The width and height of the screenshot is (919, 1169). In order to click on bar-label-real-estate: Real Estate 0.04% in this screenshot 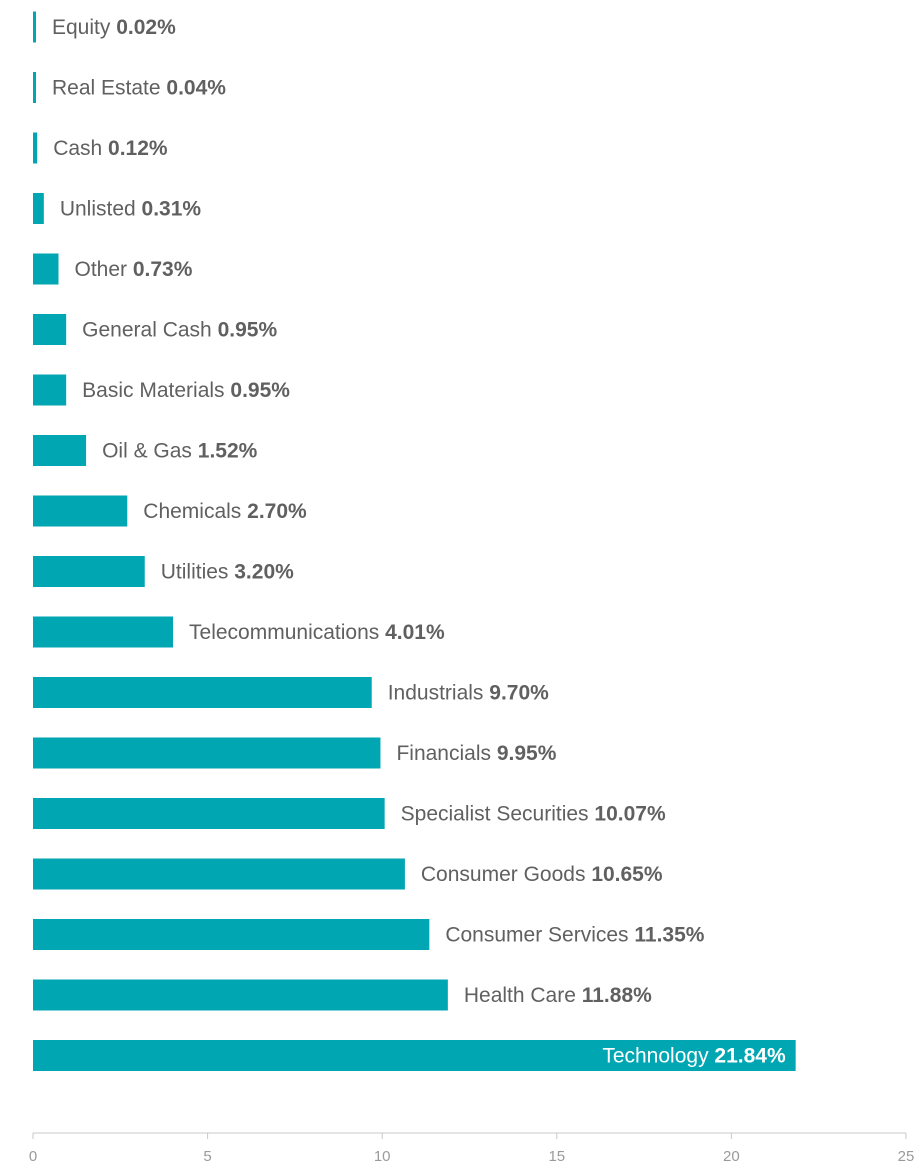, I will do `click(139, 87)`.